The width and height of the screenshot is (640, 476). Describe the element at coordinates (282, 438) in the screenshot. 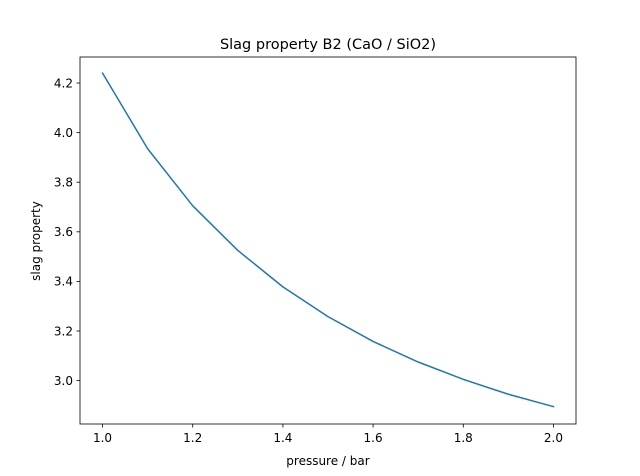

I see `x-tick-label: 1.4` at that location.